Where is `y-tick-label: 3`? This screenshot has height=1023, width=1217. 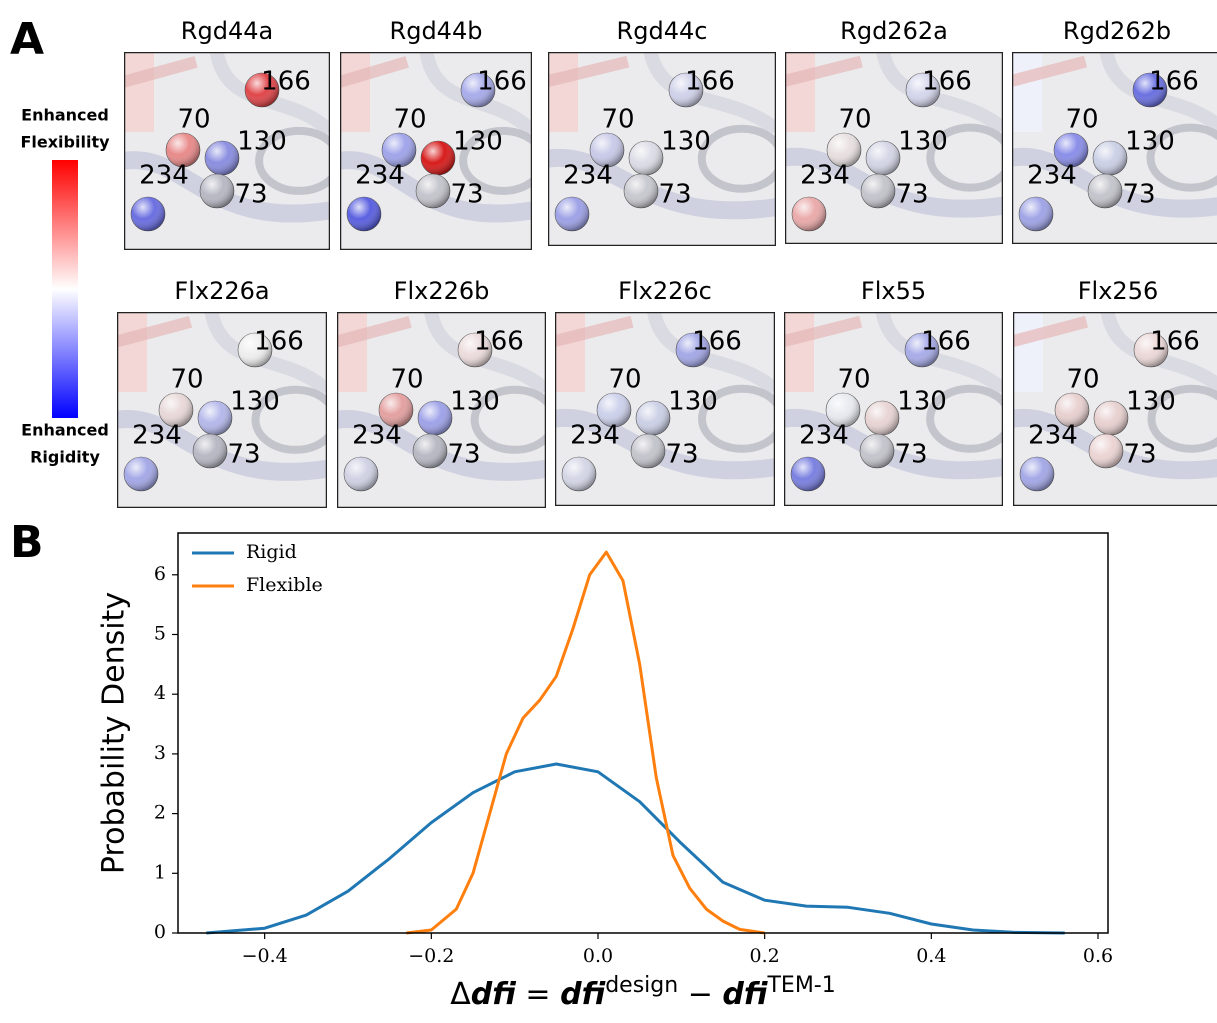 y-tick-label: 3 is located at coordinates (160, 753).